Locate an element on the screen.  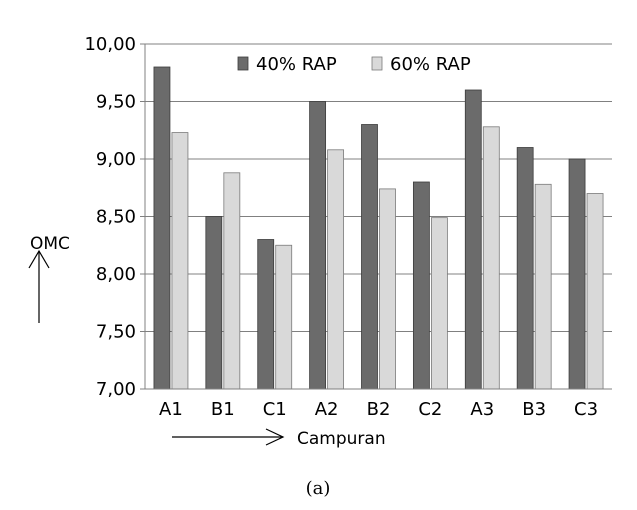
x-tick-label: A1 is located at coordinates (171, 409).